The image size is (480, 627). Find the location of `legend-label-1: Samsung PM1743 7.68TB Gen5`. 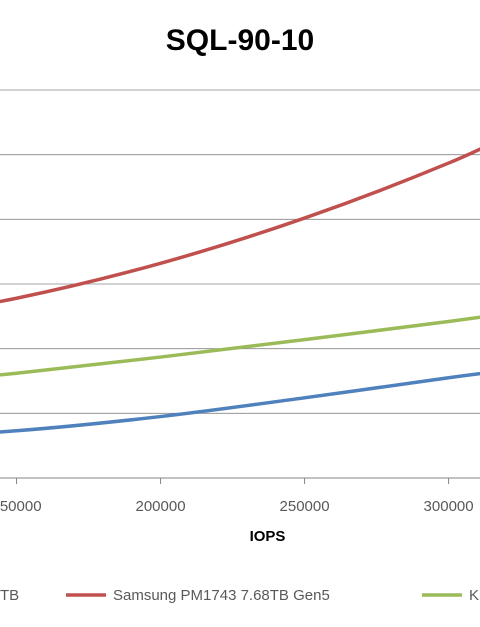

legend-label-1: Samsung PM1743 7.68TB Gen5 is located at coordinates (221, 595).